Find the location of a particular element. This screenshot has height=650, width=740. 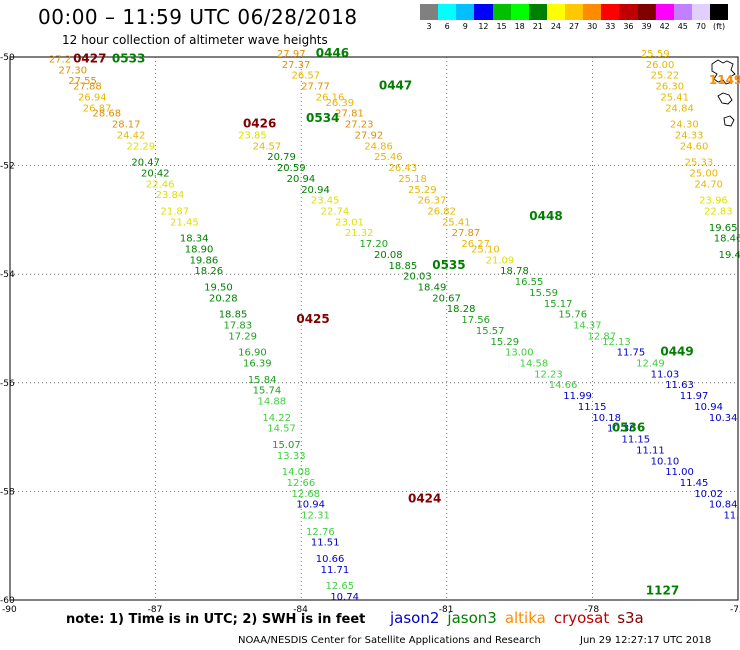

swh-value: 14.88 is located at coordinates (272, 402).